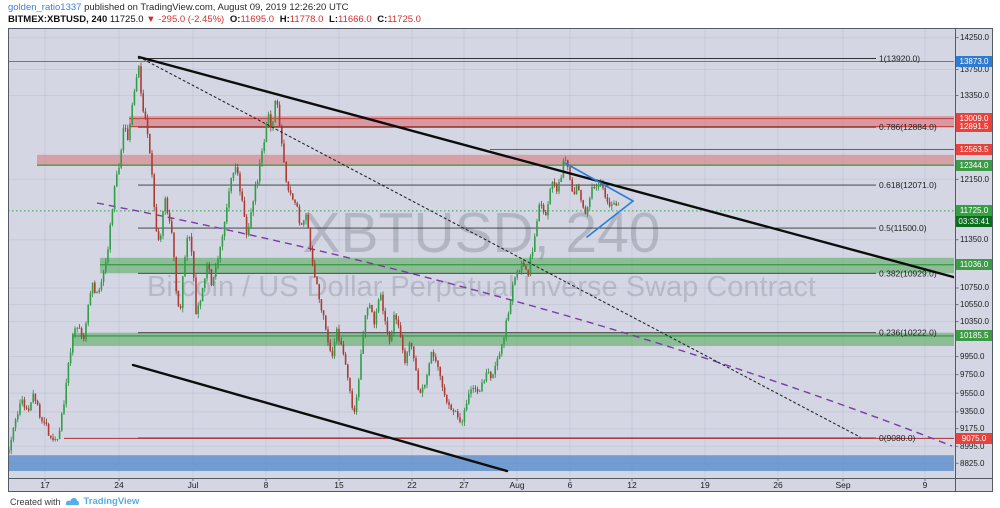 The height and width of the screenshot is (508, 1000). I want to click on price-tick-label: 14250.0, so click(974, 38).